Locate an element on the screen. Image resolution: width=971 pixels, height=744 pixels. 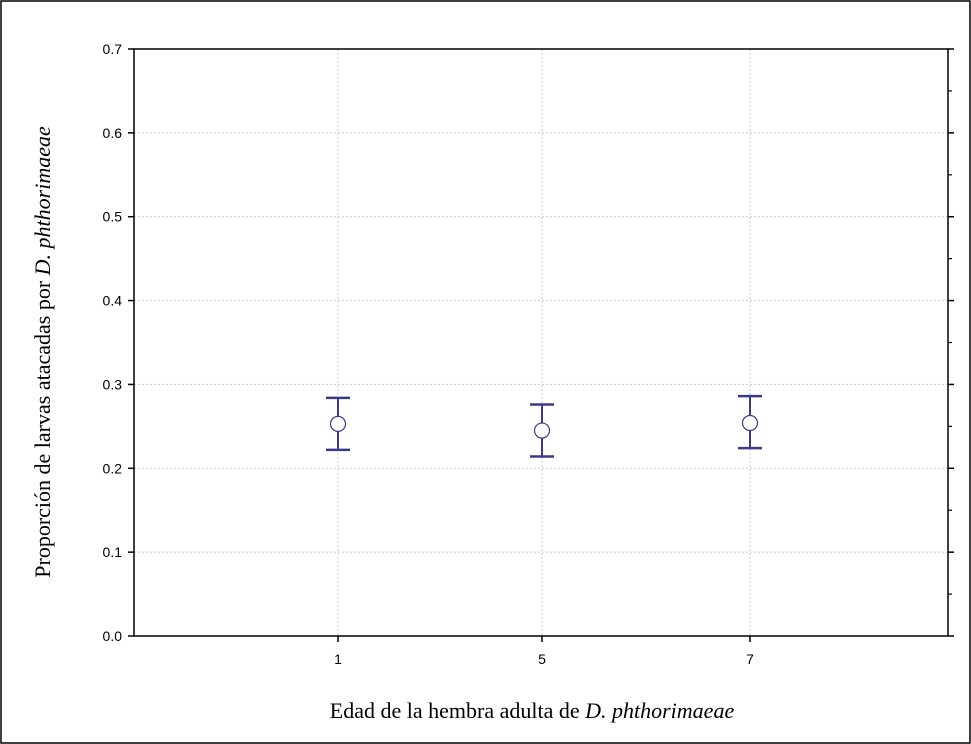
axis-title-text: Edad de la hembra adulta de is located at coordinates (457, 710).